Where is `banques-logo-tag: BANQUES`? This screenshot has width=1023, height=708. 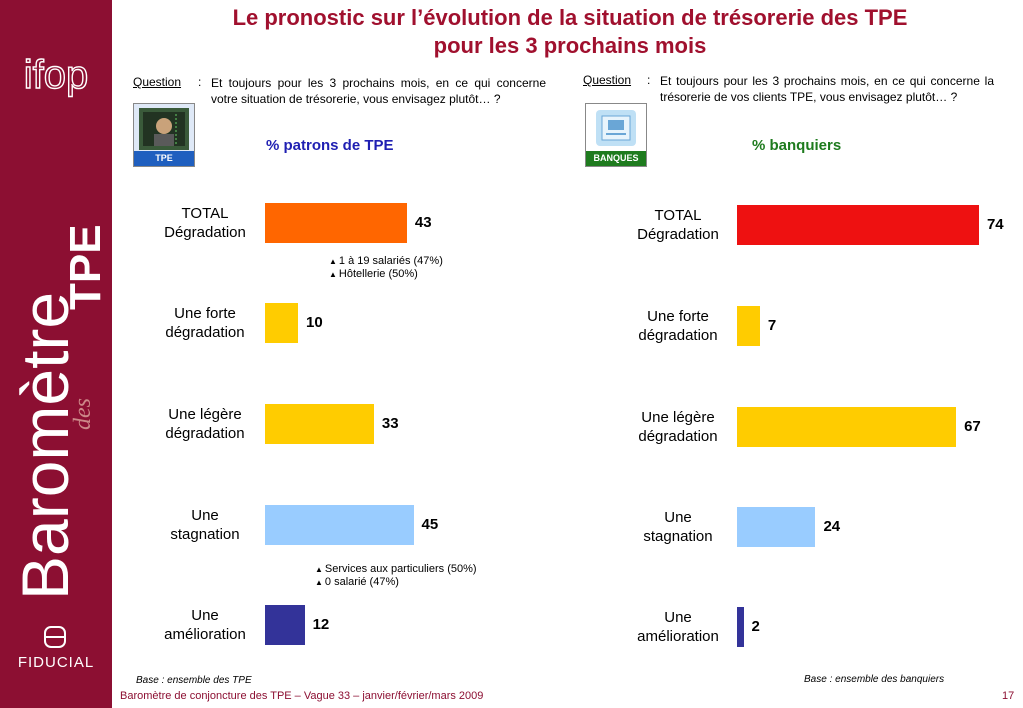 banques-logo-tag: BANQUES is located at coordinates (616, 158).